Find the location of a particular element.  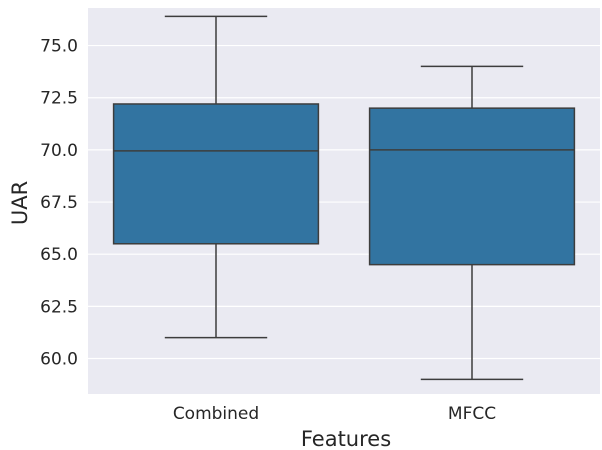

y-tick-label: 72.5 is located at coordinates (59, 99).